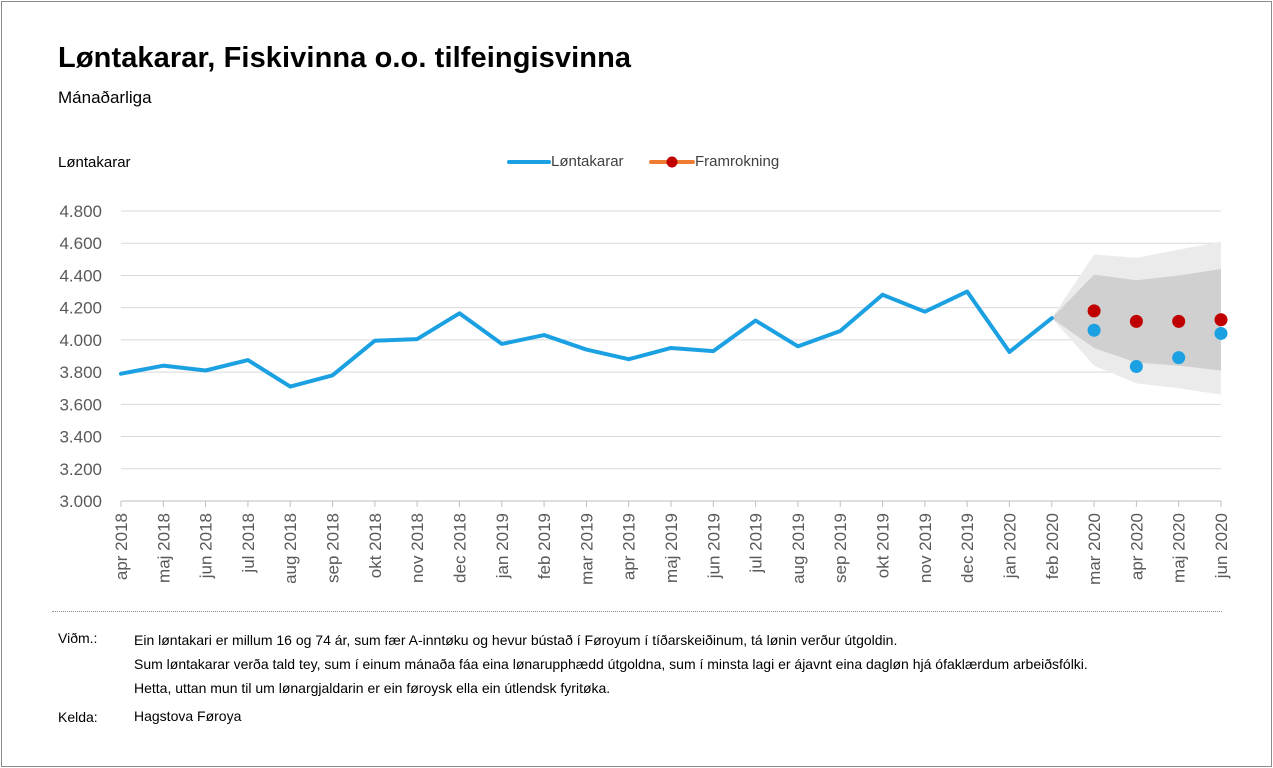 Image resolution: width=1273 pixels, height=768 pixels. What do you see at coordinates (587, 161) in the screenshot?
I see `legend-label-lontakarar: Løntakarar` at bounding box center [587, 161].